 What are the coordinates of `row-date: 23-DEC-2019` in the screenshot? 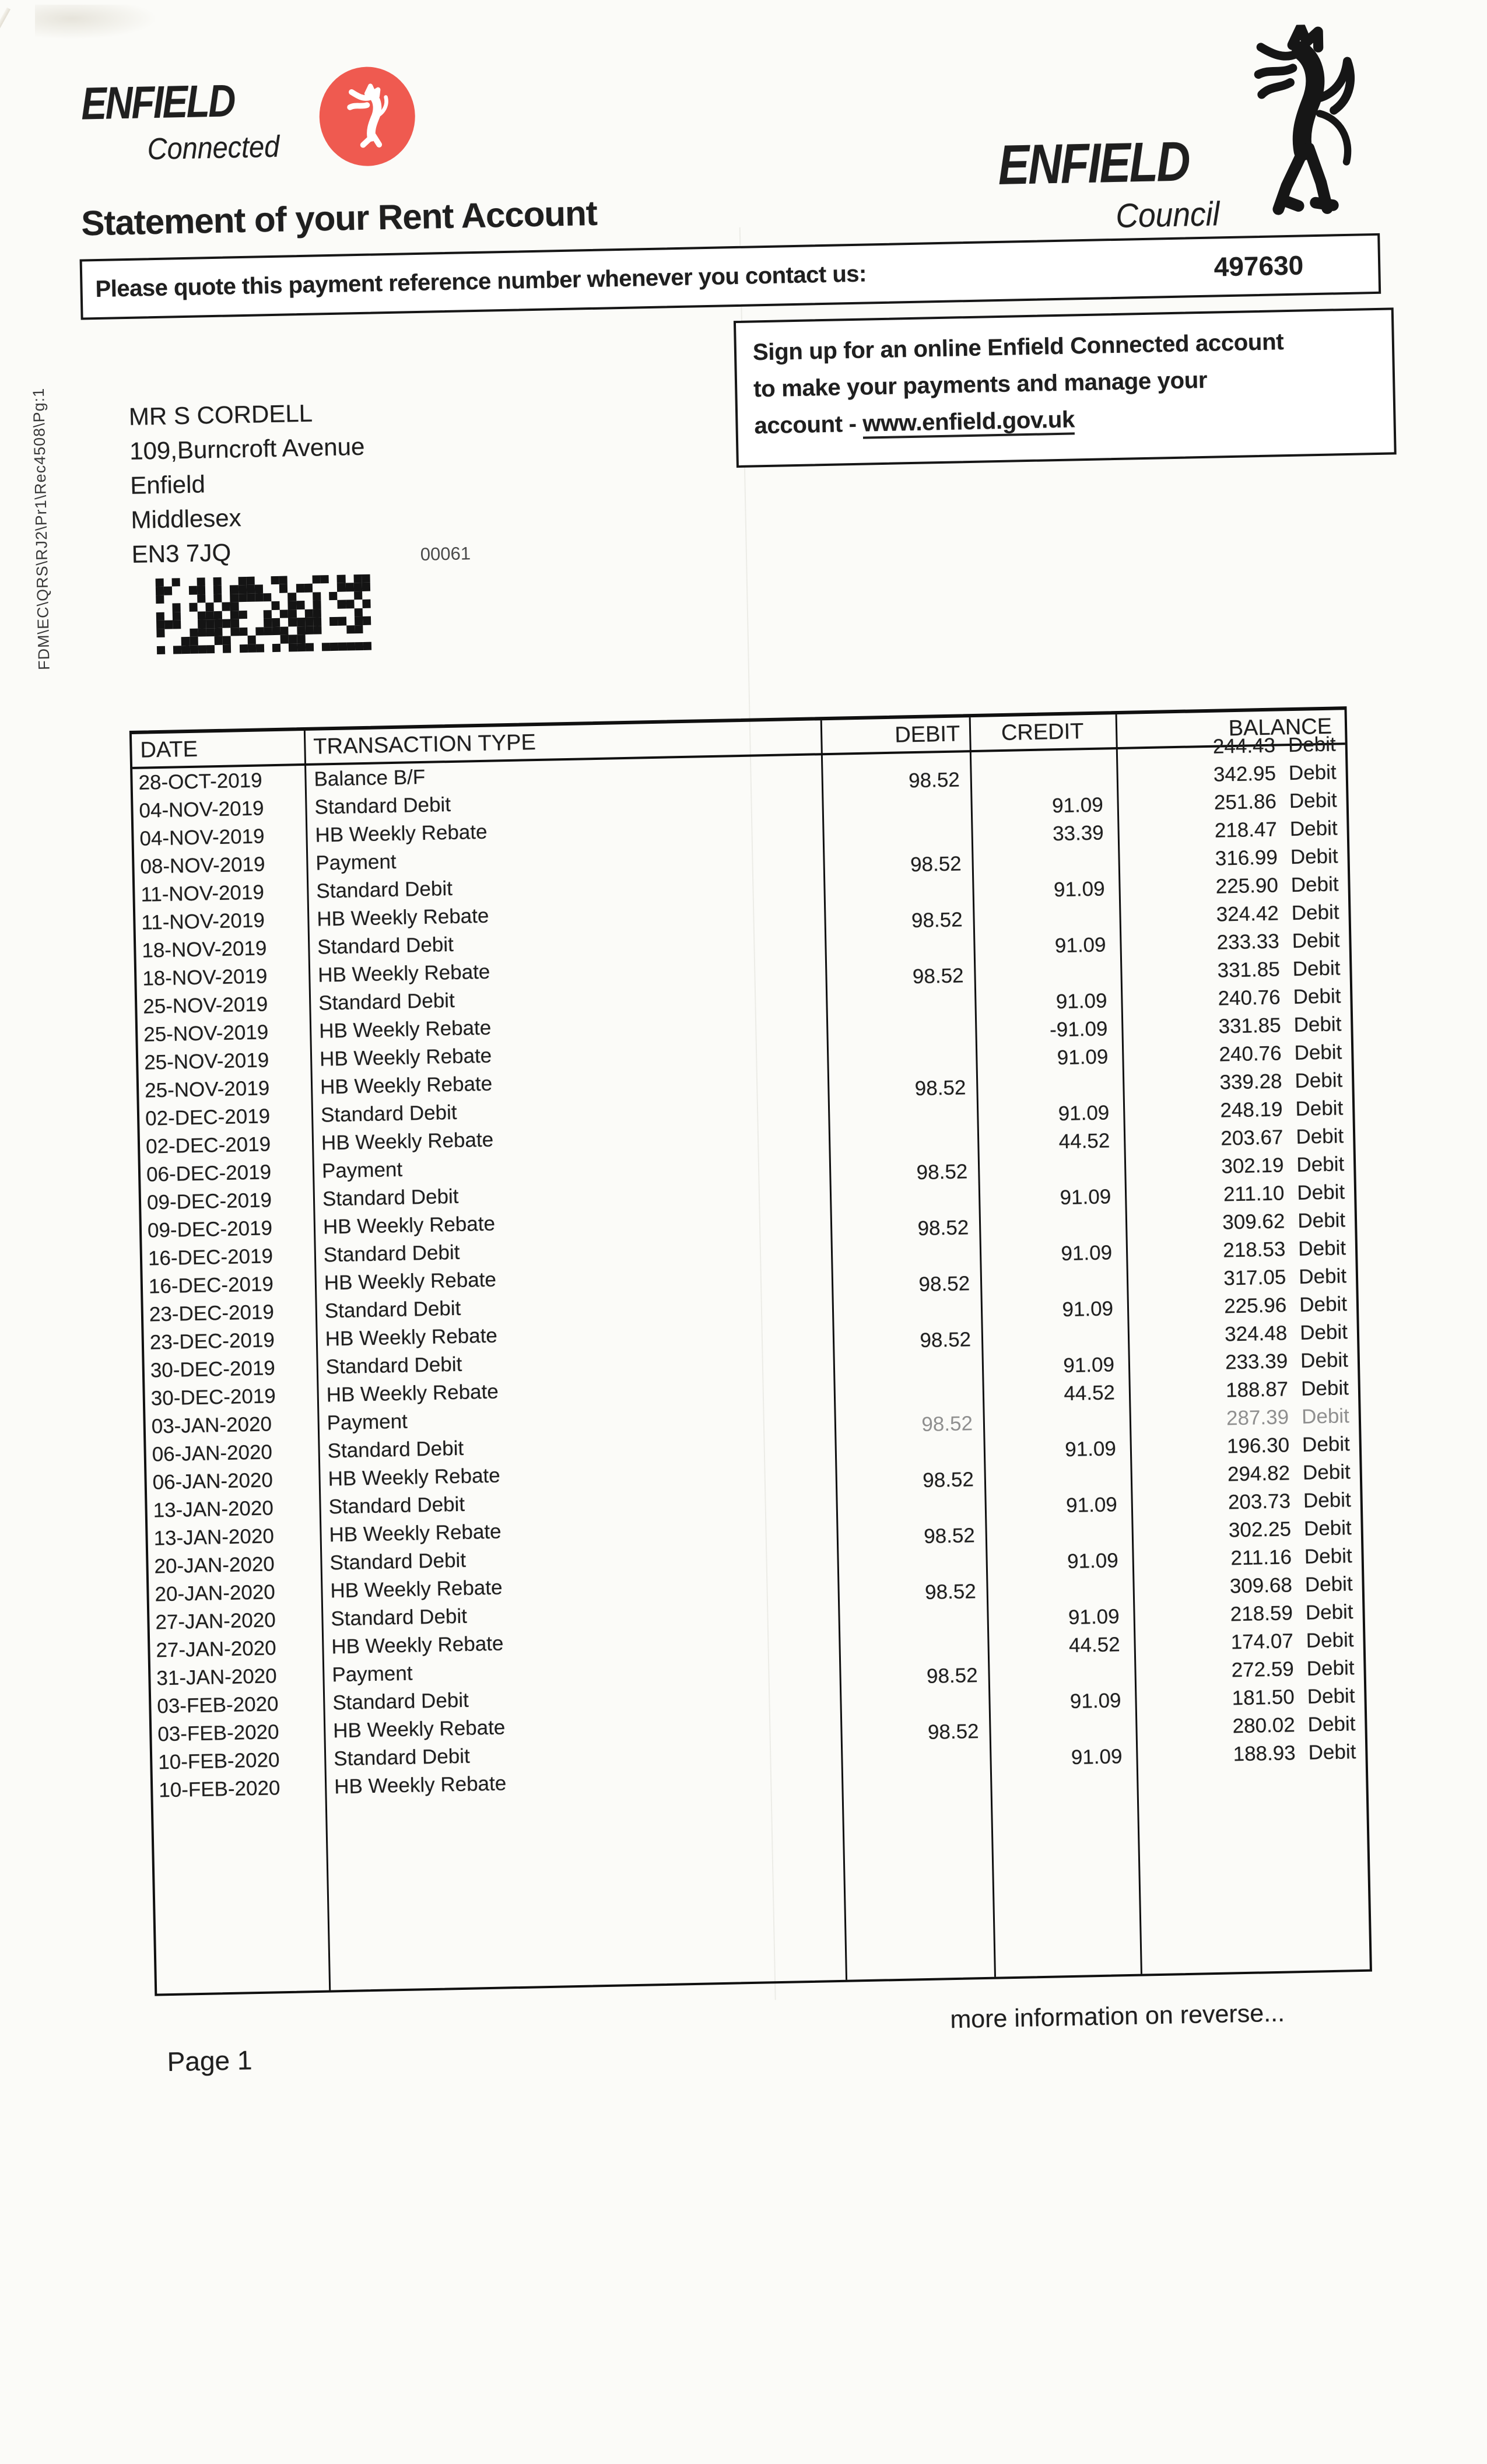 It's located at (212, 1313).